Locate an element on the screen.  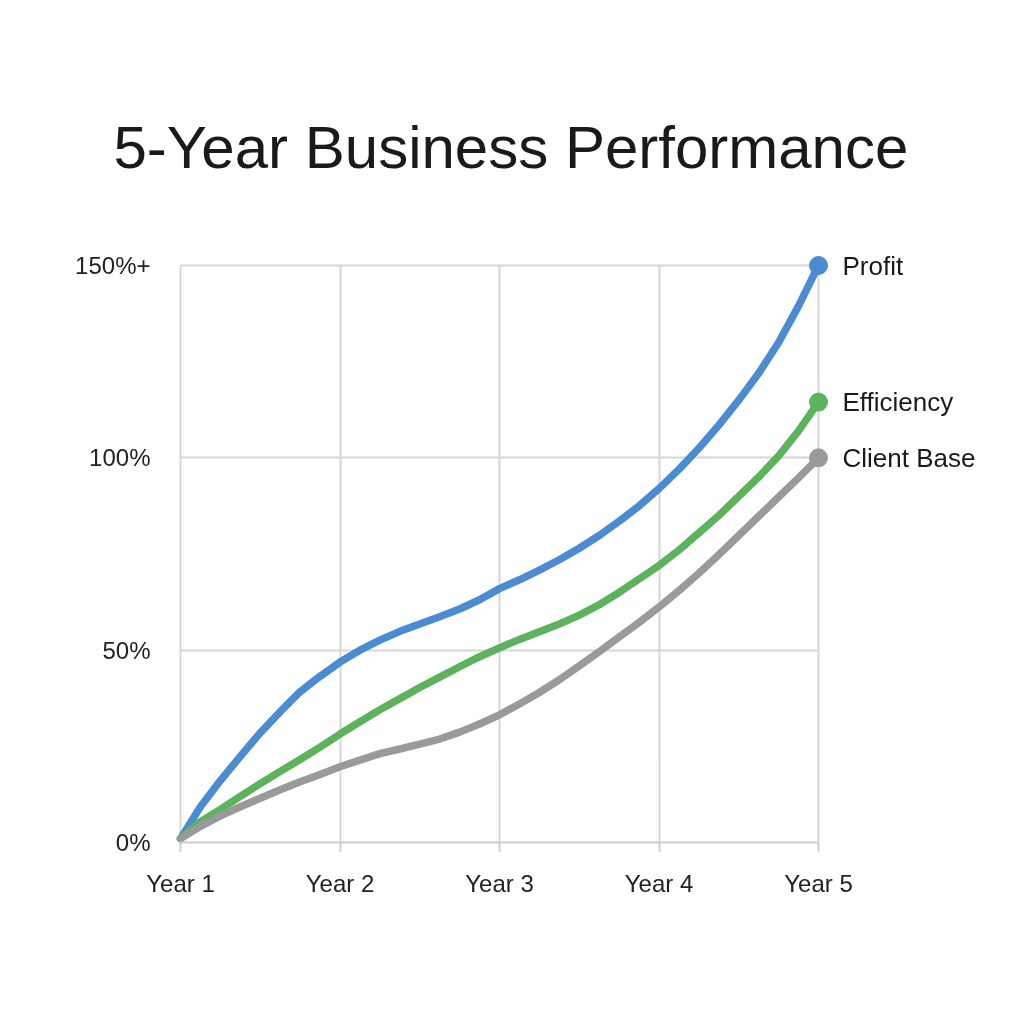
x-tick-label: Year 3 is located at coordinates (499, 883).